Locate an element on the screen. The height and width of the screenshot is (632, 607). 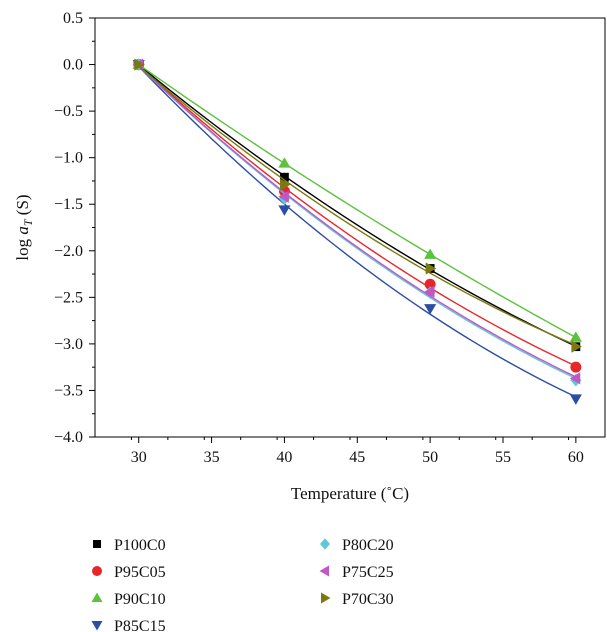
legend-item: P75C25 is located at coordinates (356, 572).